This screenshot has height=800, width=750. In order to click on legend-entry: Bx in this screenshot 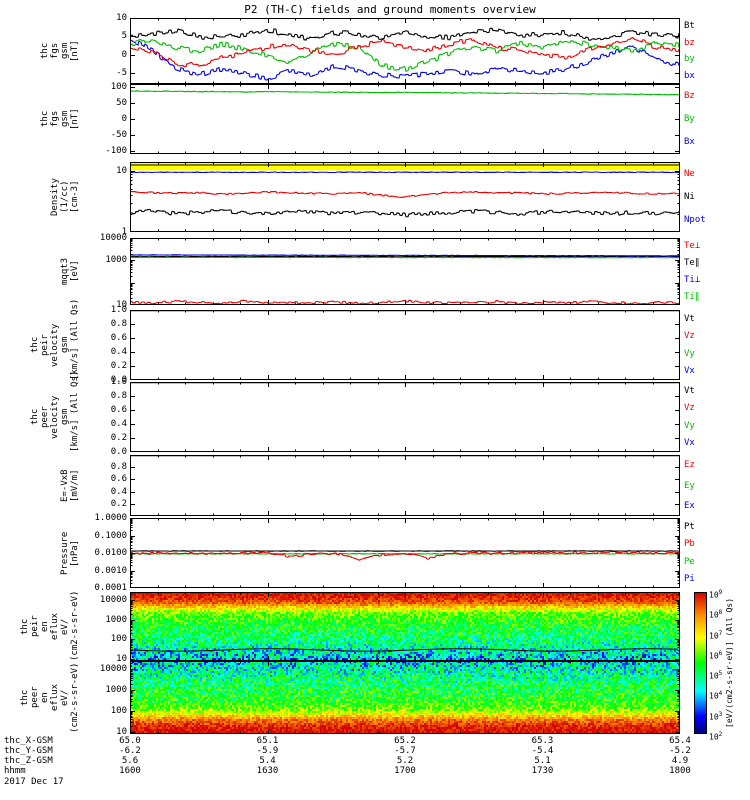, I will do `click(689, 142)`.